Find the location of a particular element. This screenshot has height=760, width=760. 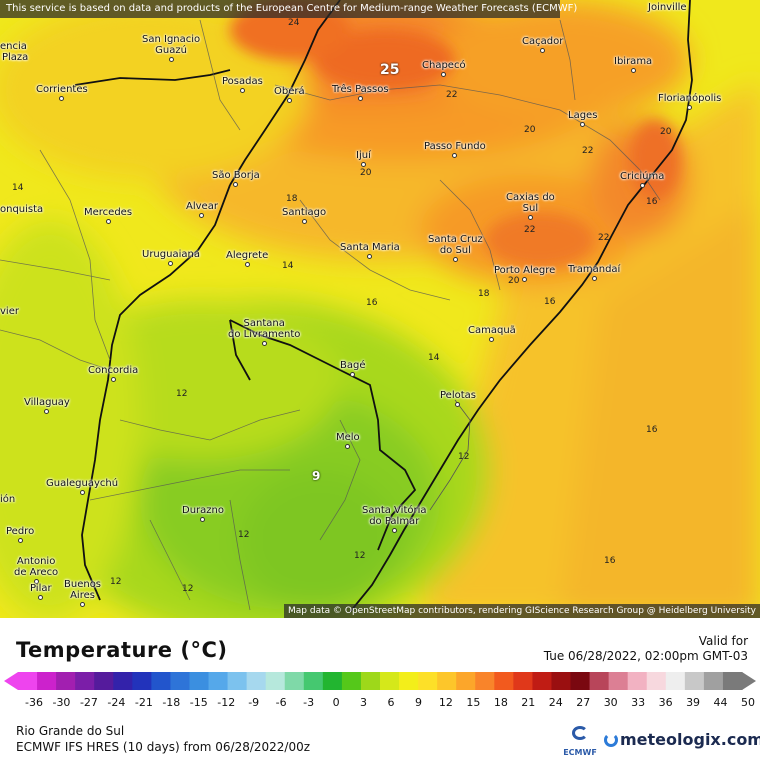

meteologix-icon is located at coordinates (611, 740).